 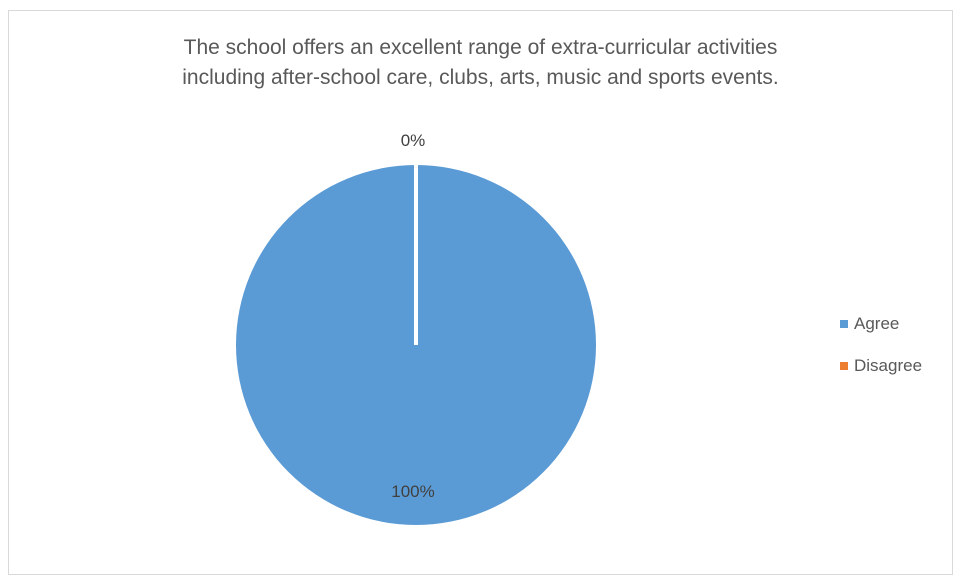 What do you see at coordinates (412, 491) in the screenshot?
I see `data-label-agree: 100%` at bounding box center [412, 491].